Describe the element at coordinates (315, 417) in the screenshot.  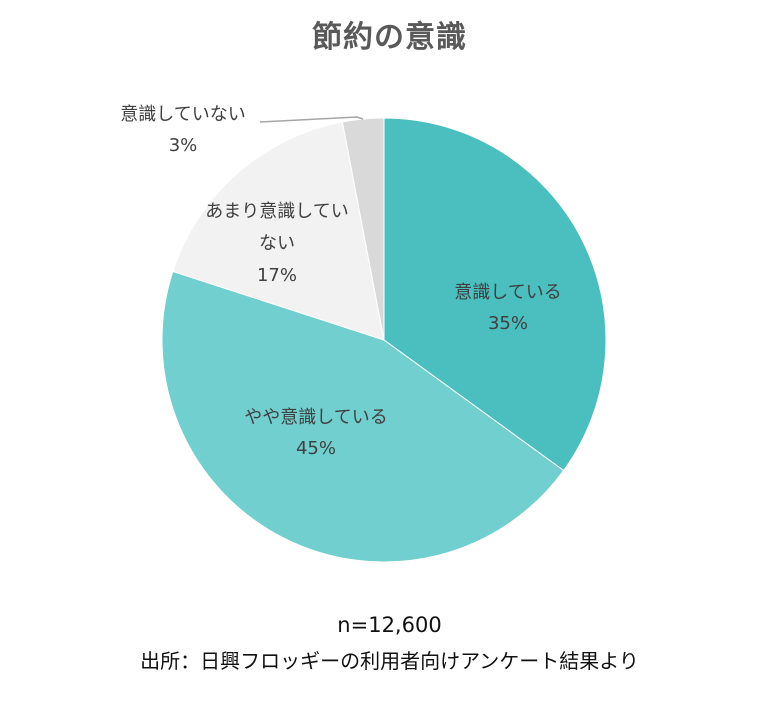
I see `slice-label: やや意識している` at that location.